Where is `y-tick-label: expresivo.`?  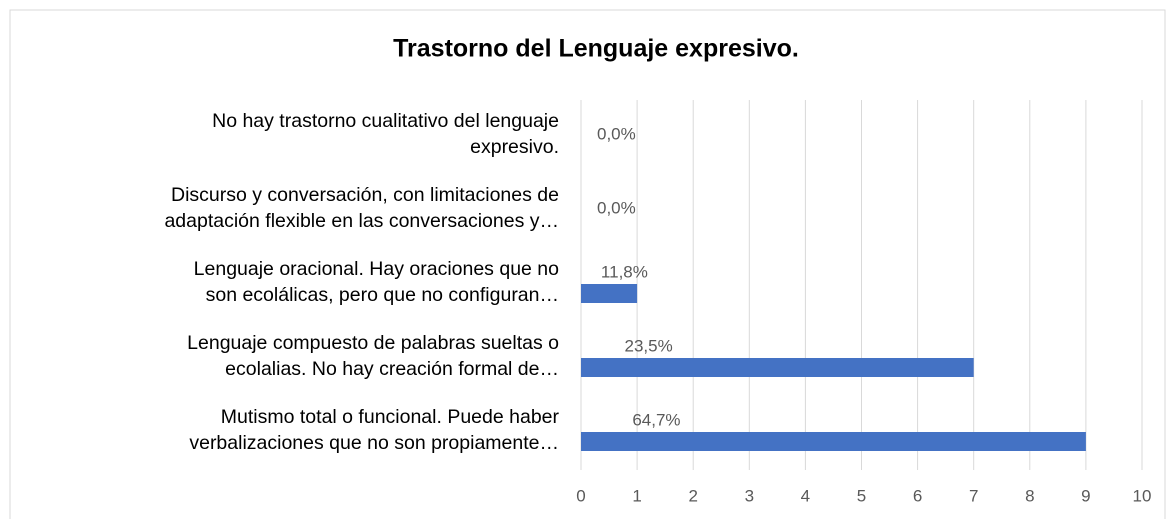 y-tick-label: expresivo. is located at coordinates (514, 147).